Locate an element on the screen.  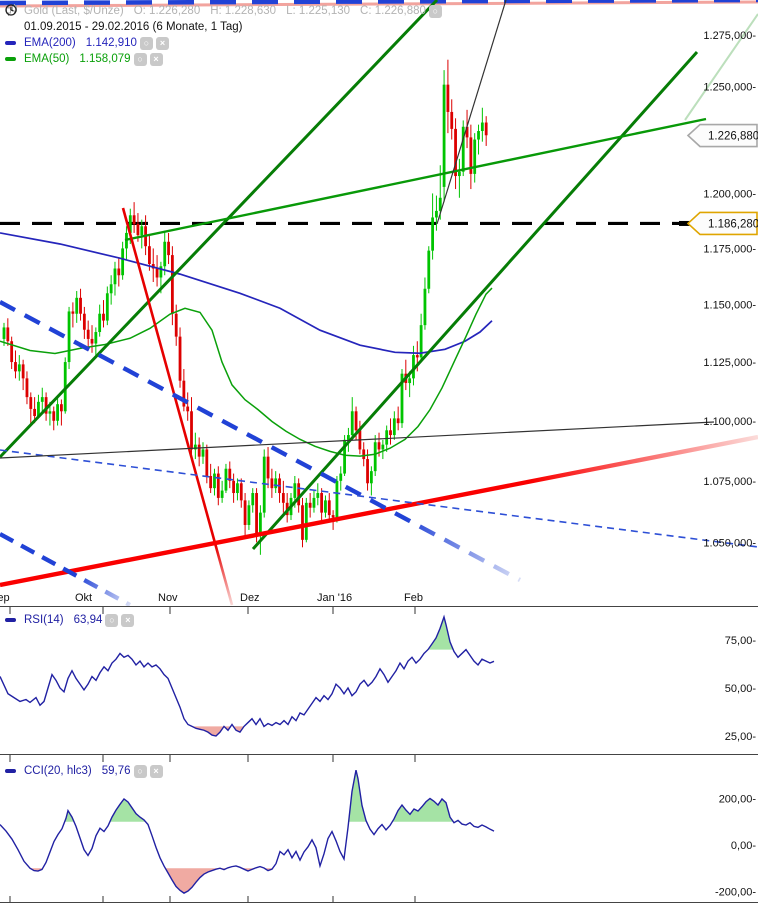
month-axis-label: Feb is located at coordinates (413, 598).